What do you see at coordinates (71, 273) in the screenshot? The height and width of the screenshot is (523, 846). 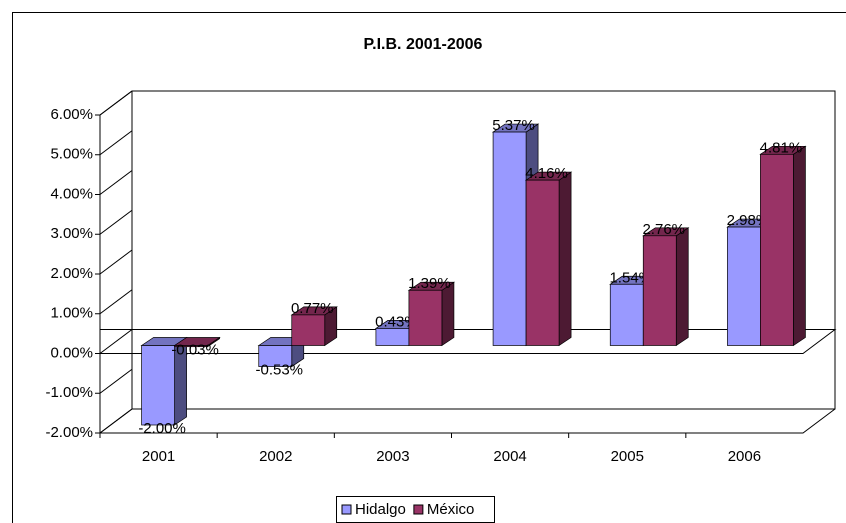 I see `y-tick-label: 2.00%` at bounding box center [71, 273].